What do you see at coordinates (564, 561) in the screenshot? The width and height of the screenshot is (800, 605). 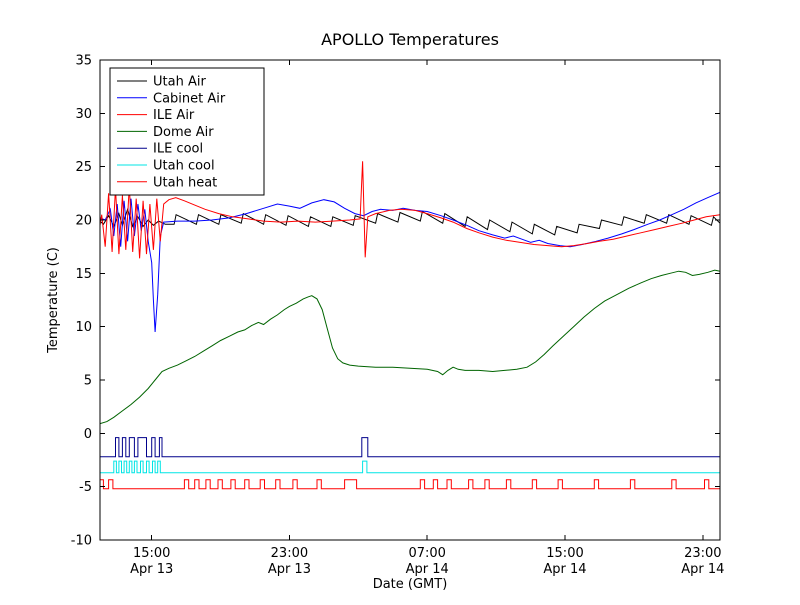 I see `x-tick-label: 15:00 Apr 14` at bounding box center [564, 561].